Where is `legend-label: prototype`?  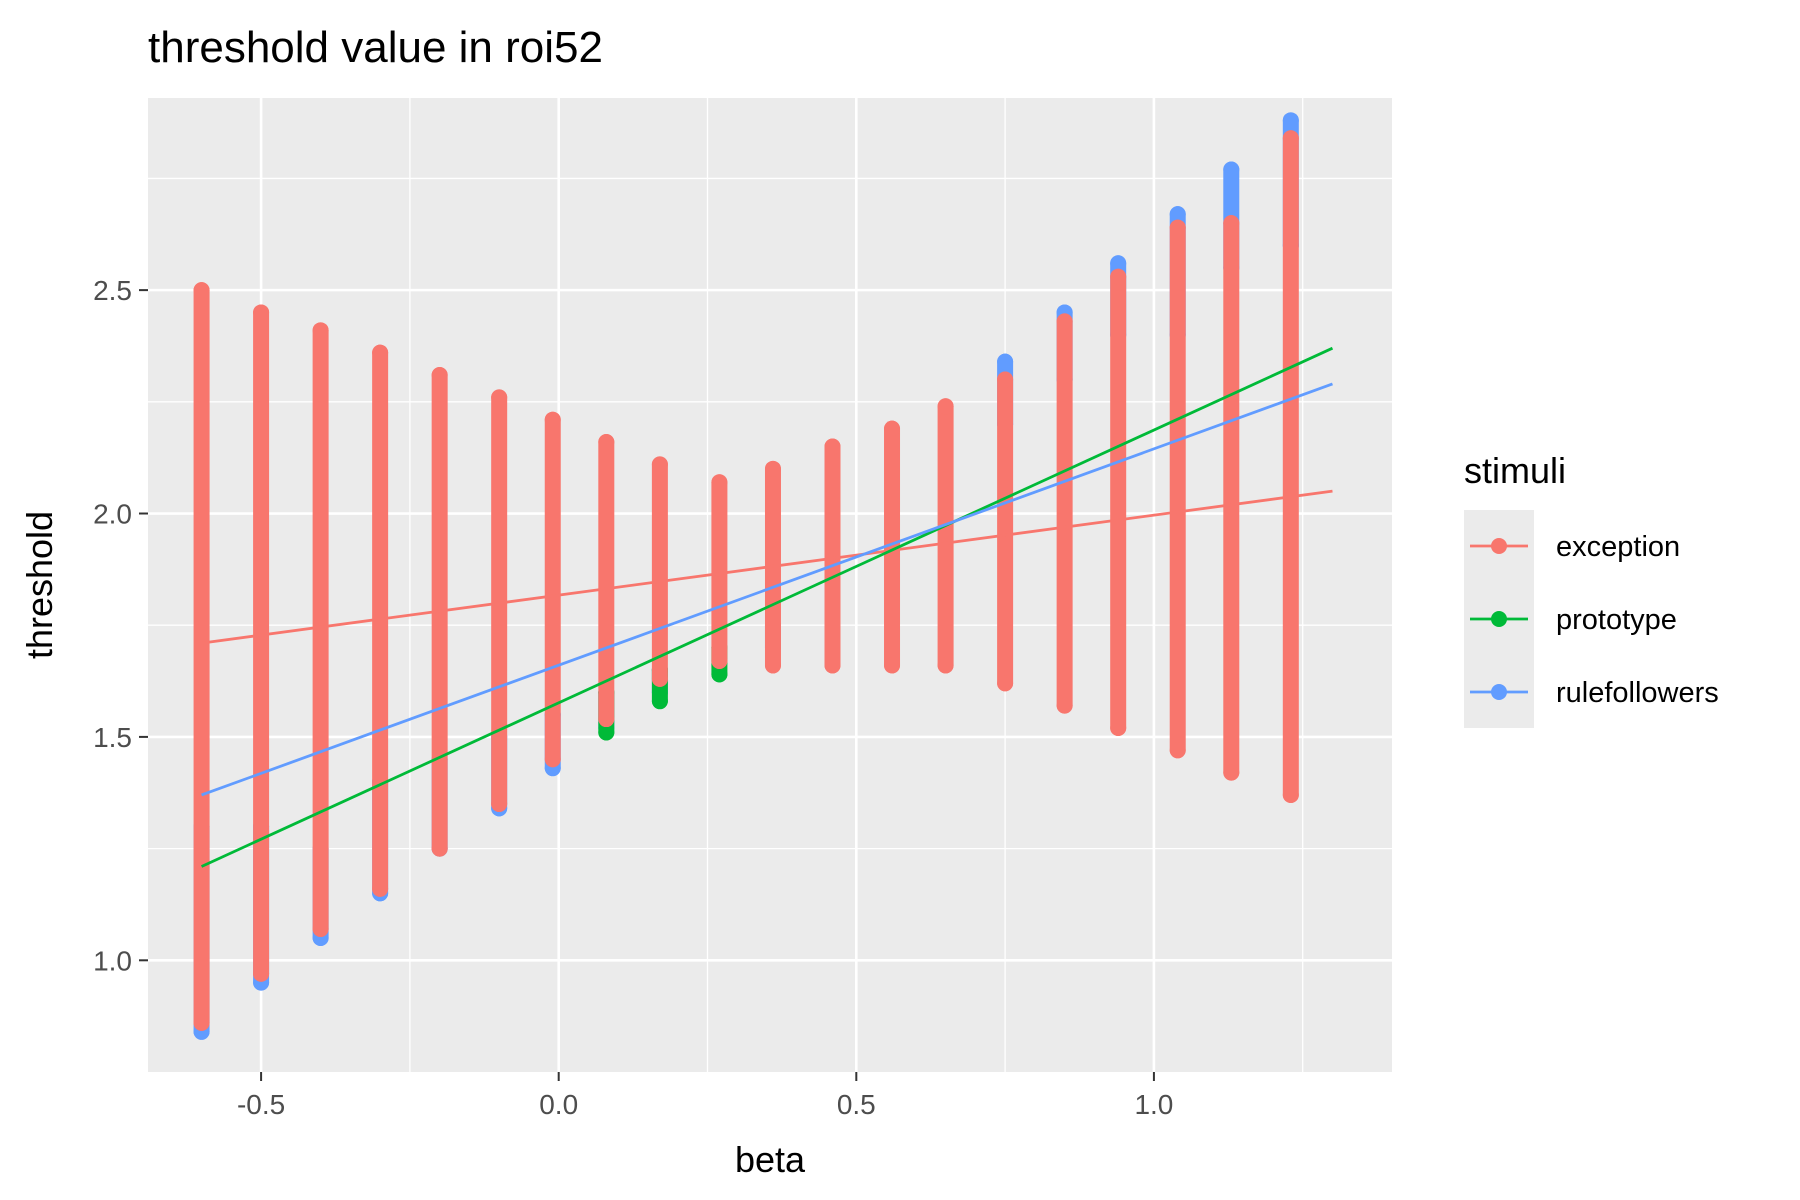 legend-label: prototype is located at coordinates (1616, 620).